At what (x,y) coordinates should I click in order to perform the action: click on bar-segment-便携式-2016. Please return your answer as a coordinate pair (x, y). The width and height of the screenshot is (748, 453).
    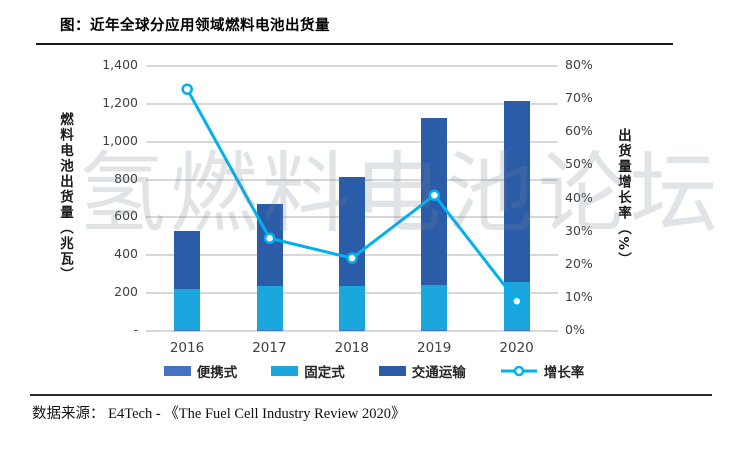
    Looking at the image, I should click on (187, 330).